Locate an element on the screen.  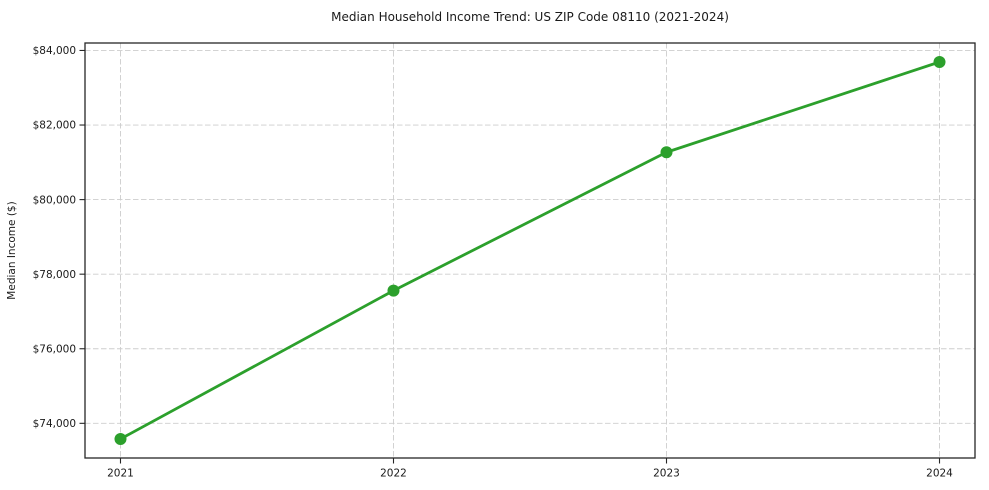
y-tick-label: $82,000 is located at coordinates (54, 126).